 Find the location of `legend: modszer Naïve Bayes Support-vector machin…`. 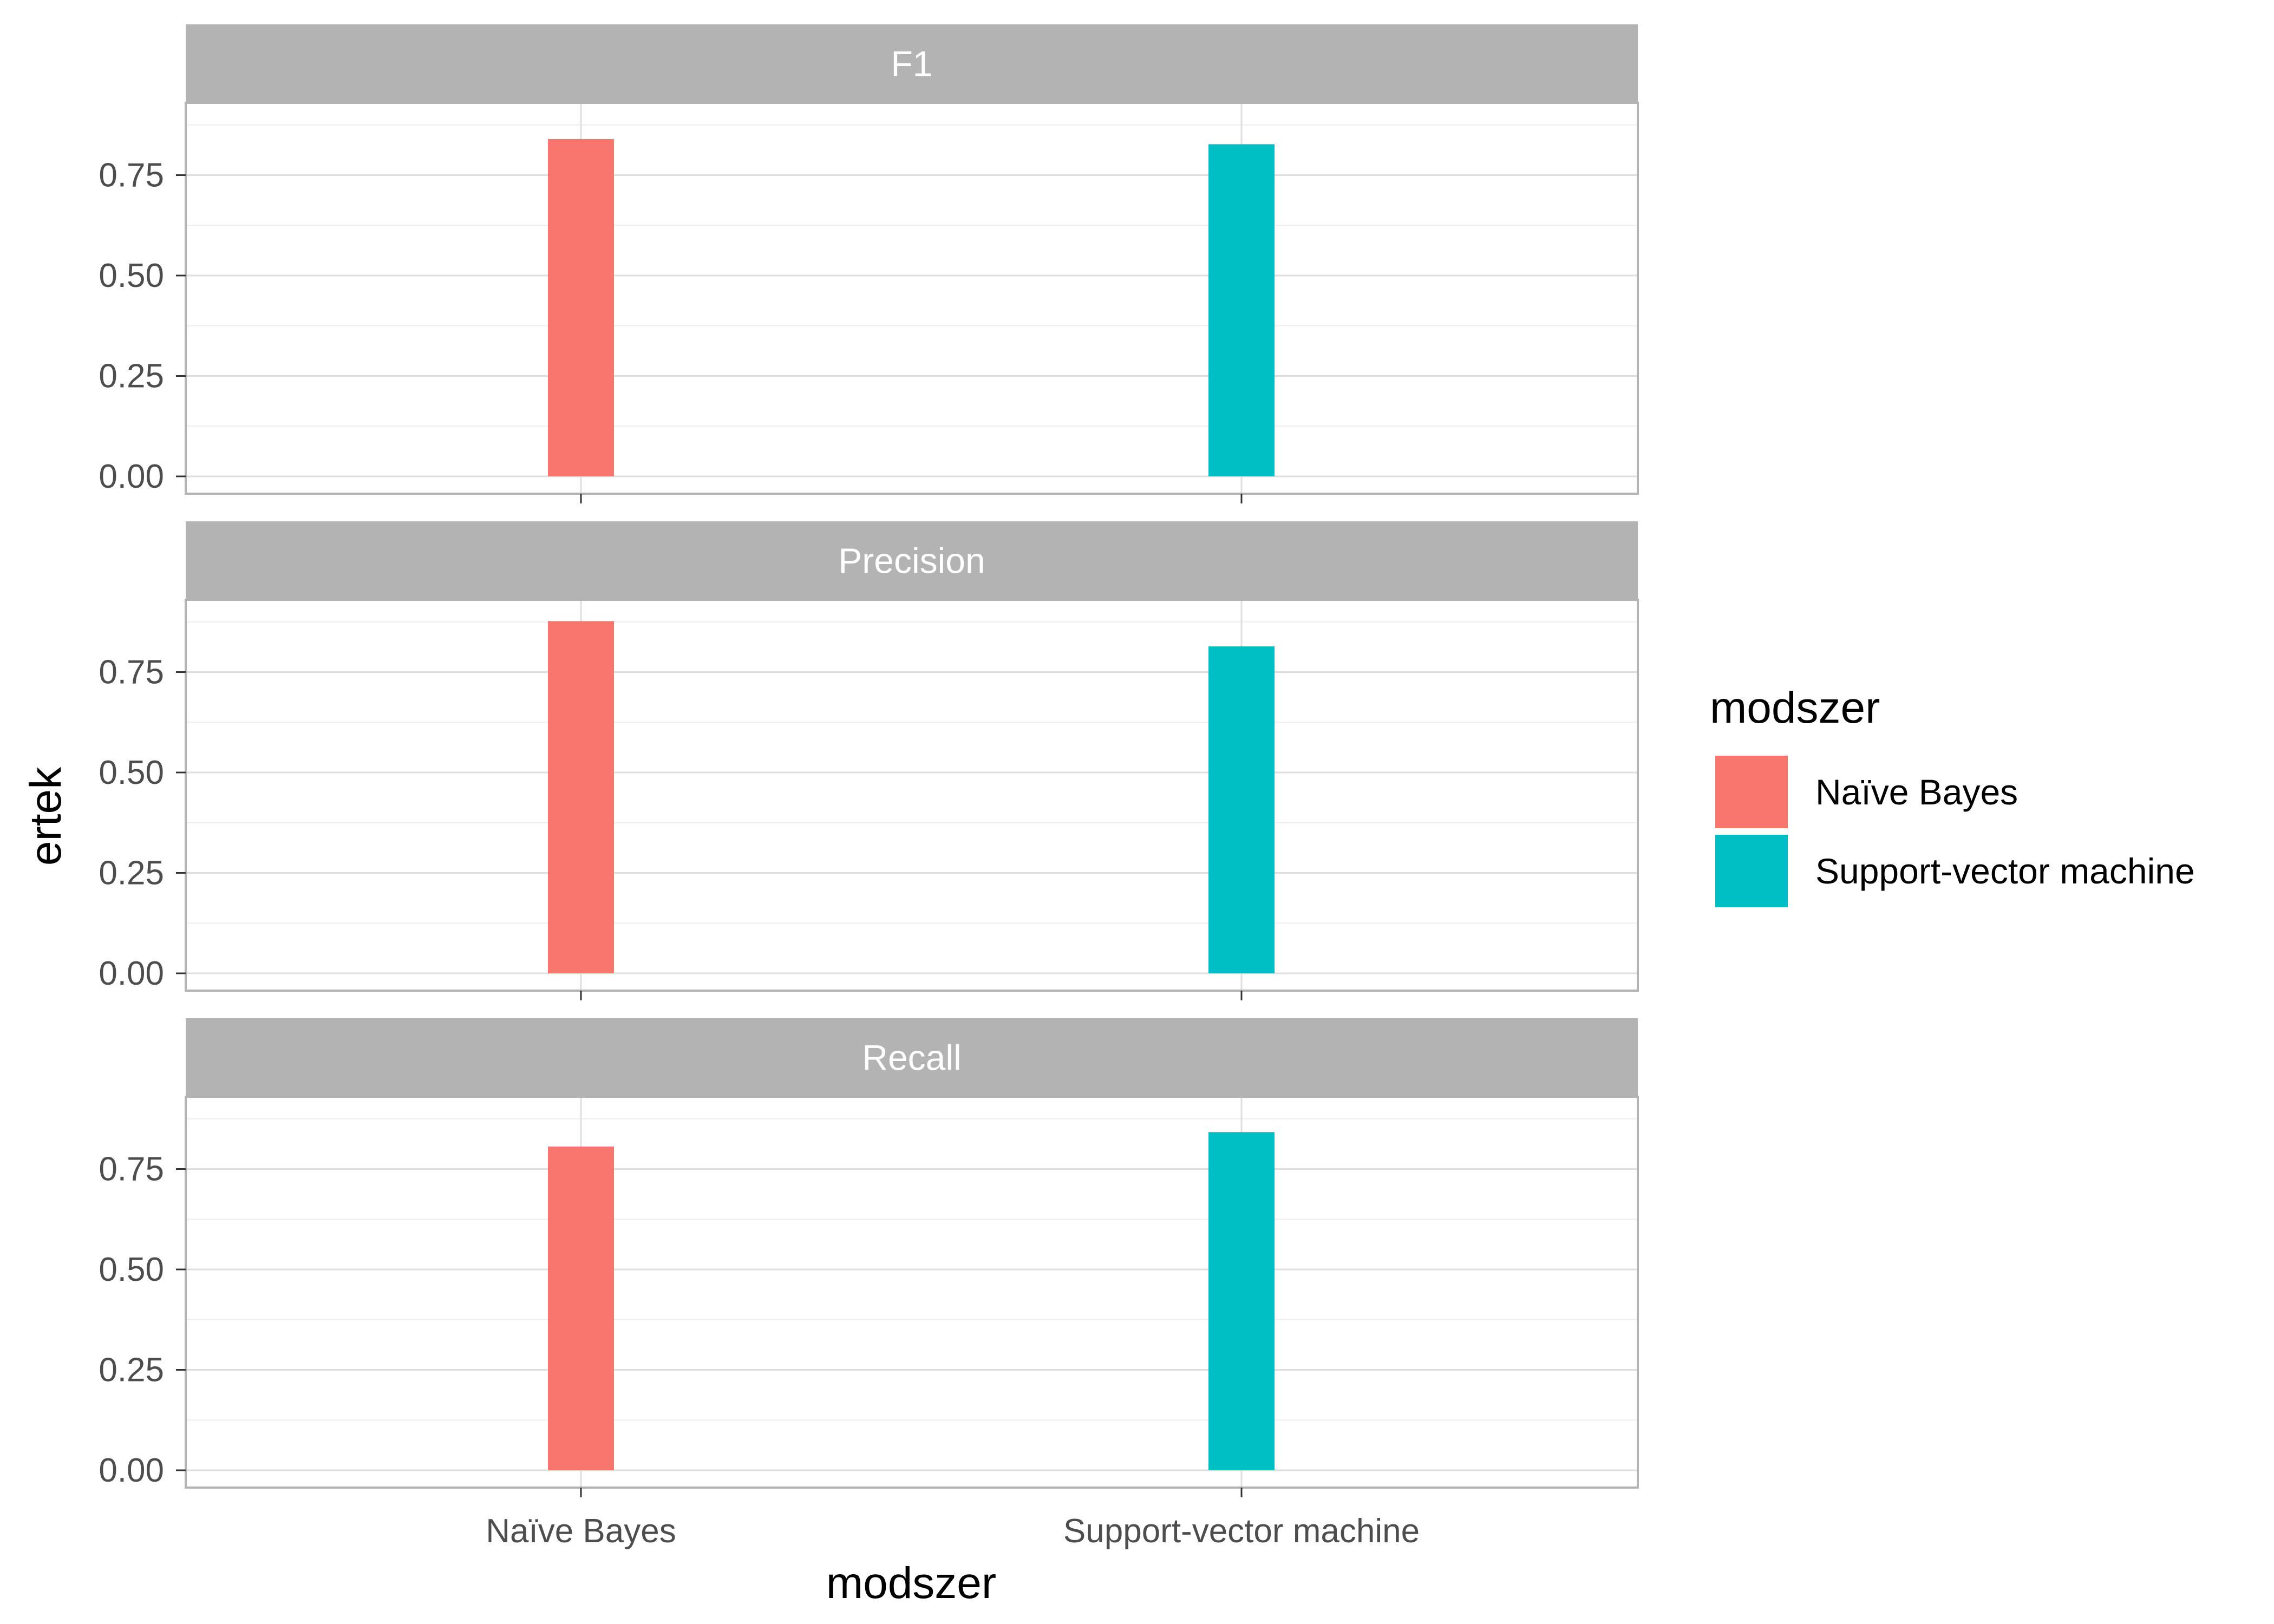

legend: modszer Naïve Bayes Support-vector machin… is located at coordinates (1953, 795).